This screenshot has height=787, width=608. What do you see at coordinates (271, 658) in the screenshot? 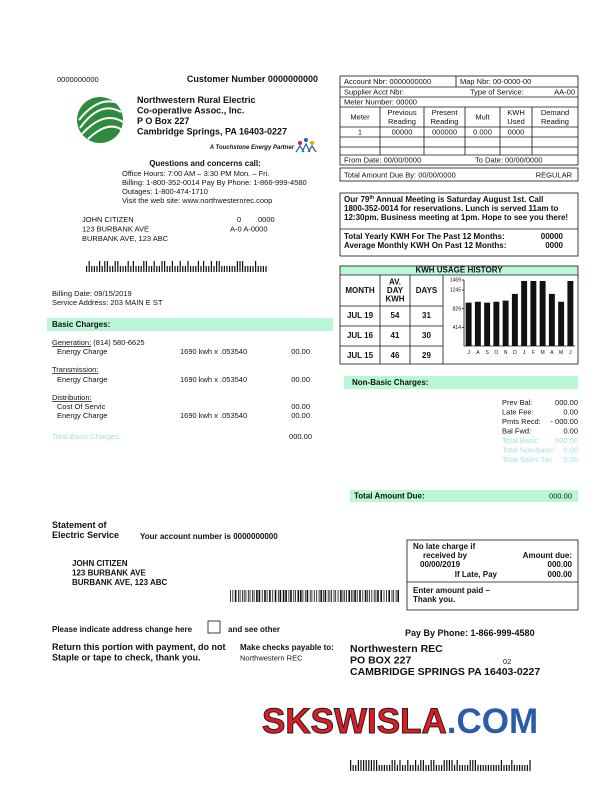
I see `payable-to: Northwestern REC` at bounding box center [271, 658].